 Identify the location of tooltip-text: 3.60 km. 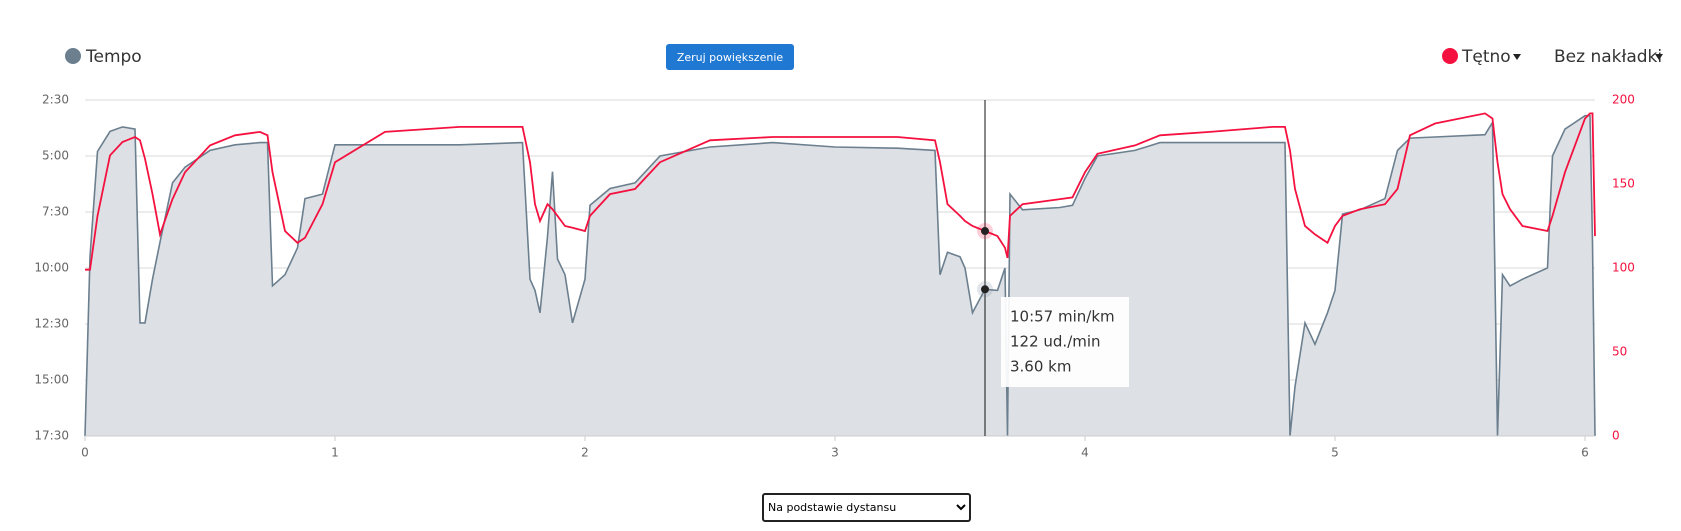
(1040, 367).